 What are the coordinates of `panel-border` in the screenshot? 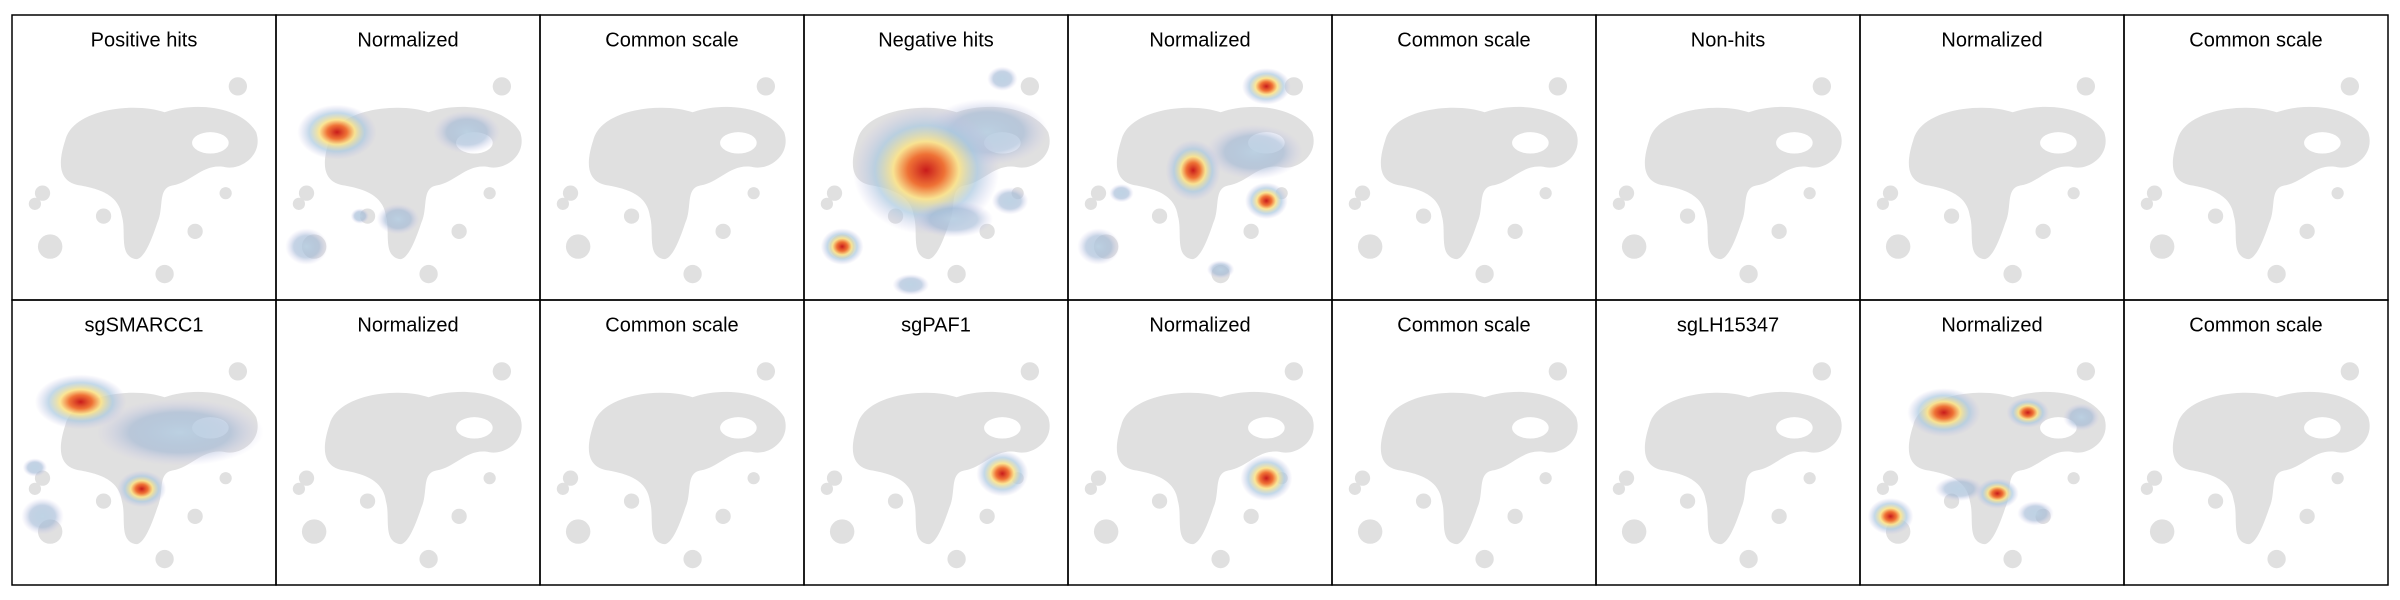 It's located at (2256, 442).